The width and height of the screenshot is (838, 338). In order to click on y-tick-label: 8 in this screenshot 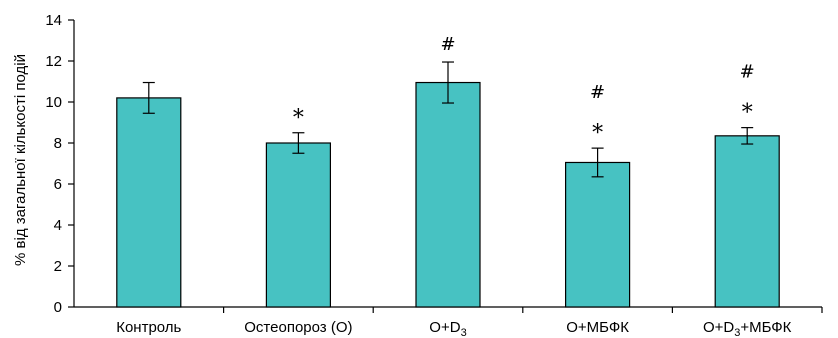, I will do `click(58, 143)`.